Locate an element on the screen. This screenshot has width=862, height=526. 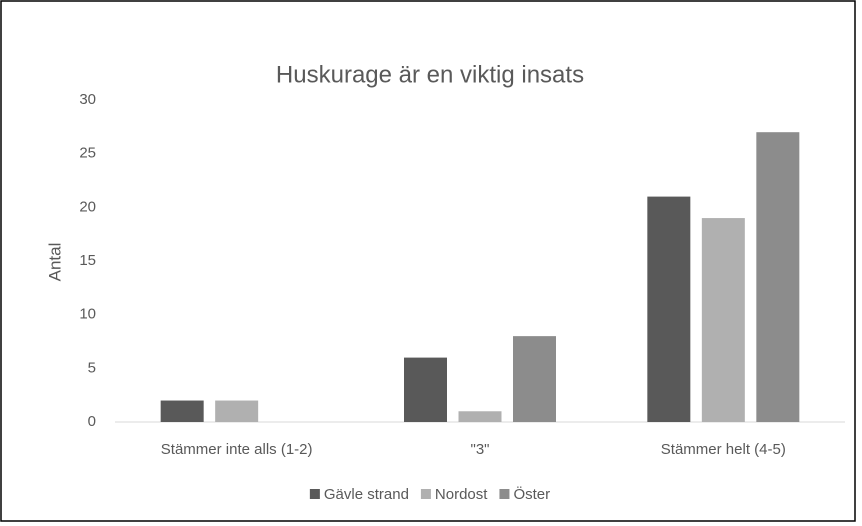
y-tick-label: 5 is located at coordinates (92, 367).